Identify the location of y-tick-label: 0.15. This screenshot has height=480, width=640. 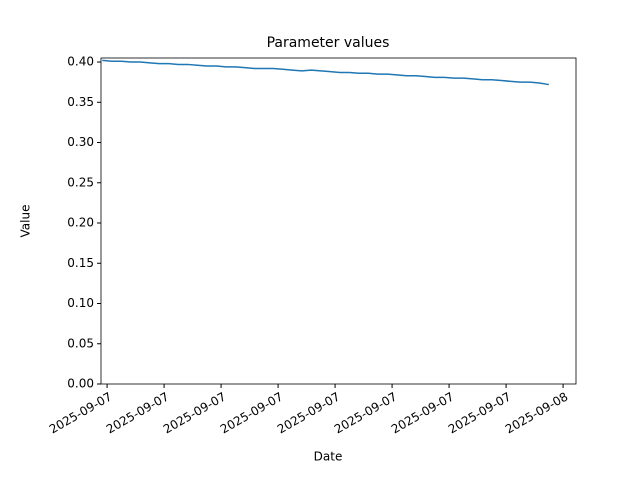
(80, 263).